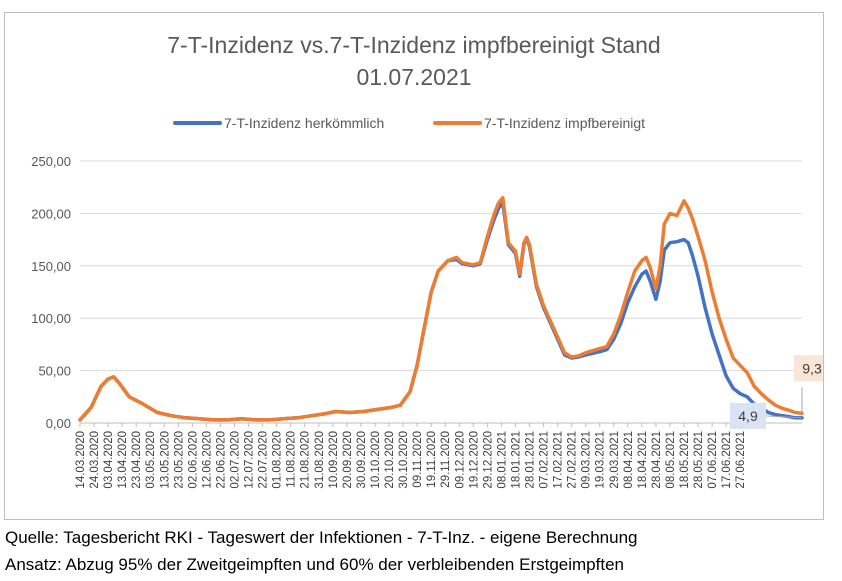  Describe the element at coordinates (304, 123) in the screenshot. I see `legend-label-herkoemmlich: 7-T-Inzidenz herkömmlich` at that location.